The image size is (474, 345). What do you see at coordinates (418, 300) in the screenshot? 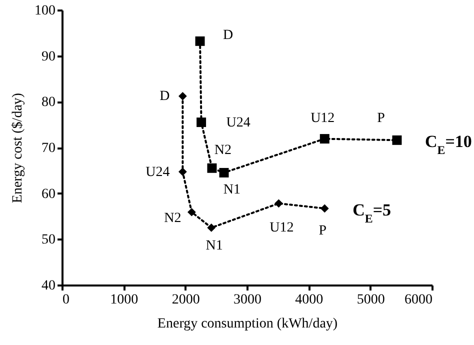
I see `x-tick-label: 6000` at bounding box center [418, 300].